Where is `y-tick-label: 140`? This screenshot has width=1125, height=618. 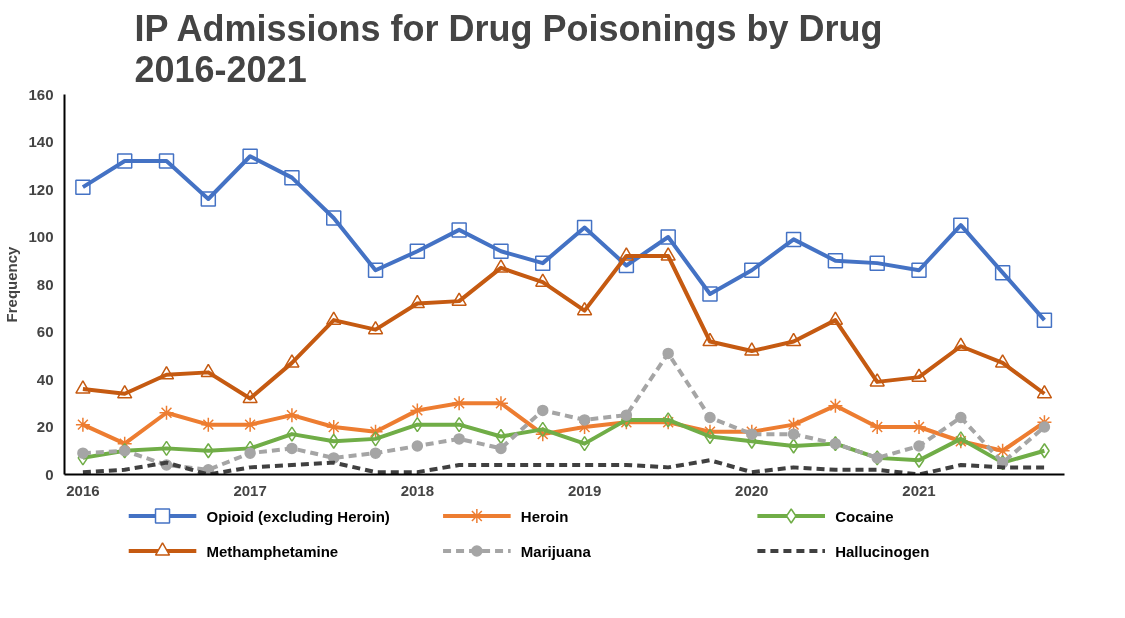
y-tick-label: 140 is located at coordinates (41, 141).